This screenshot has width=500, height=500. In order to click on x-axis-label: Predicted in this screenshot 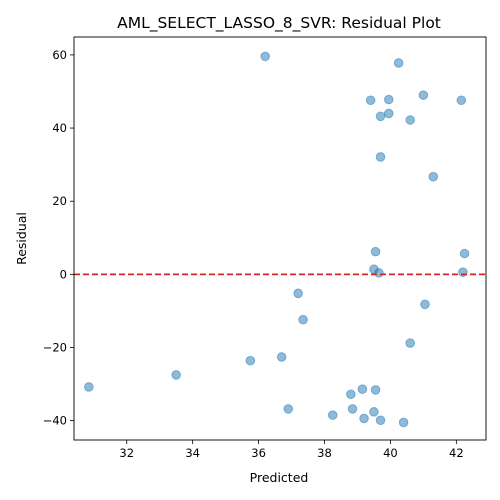, I will do `click(279, 477)`.